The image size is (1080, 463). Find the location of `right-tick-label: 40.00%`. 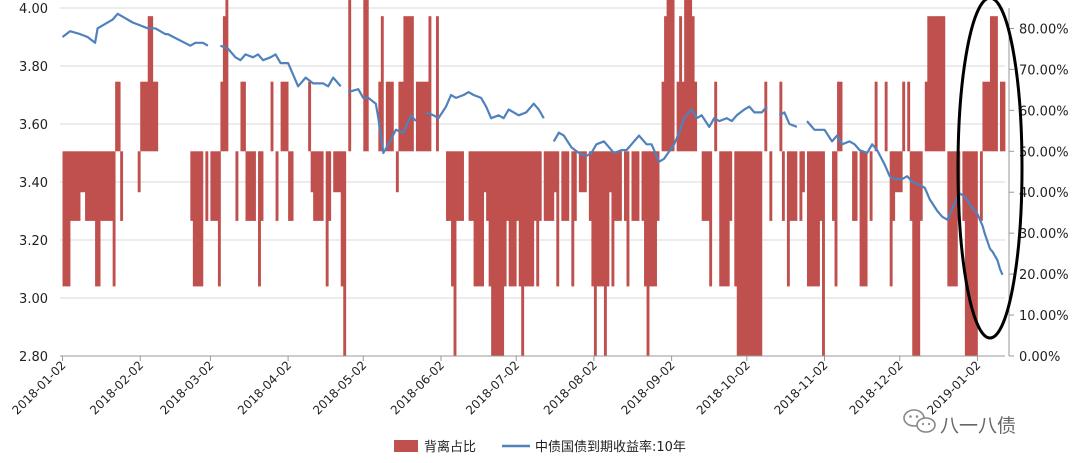

right-tick-label: 40.00% is located at coordinates (1044, 193).